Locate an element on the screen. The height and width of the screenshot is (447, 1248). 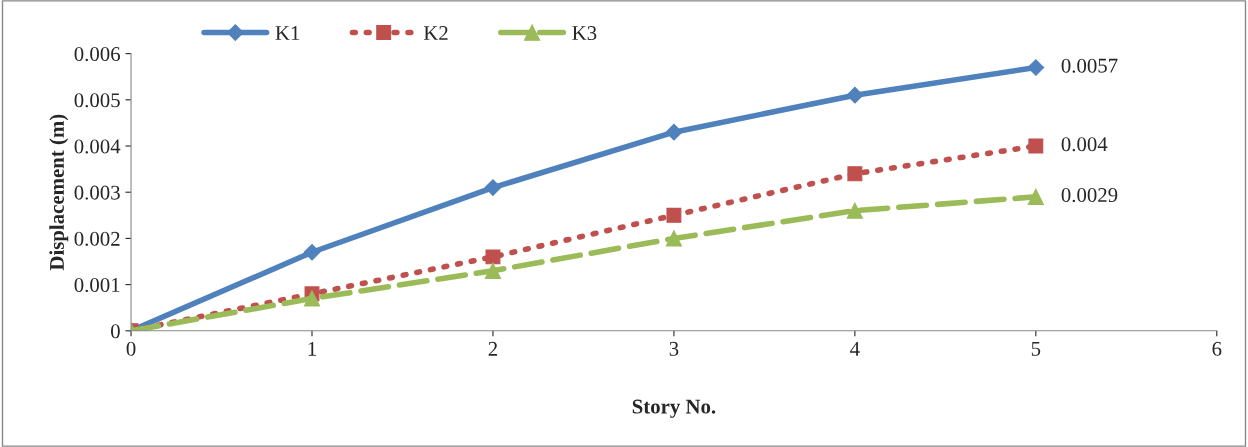
y-tick-label: 0.005 is located at coordinates (97, 100).